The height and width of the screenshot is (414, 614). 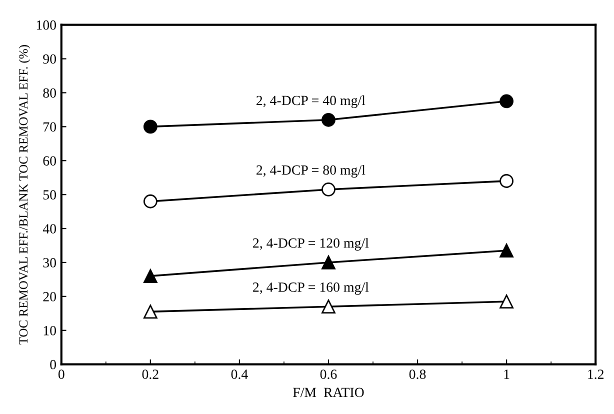 I want to click on y-tick-label: 90, so click(x=49, y=59).